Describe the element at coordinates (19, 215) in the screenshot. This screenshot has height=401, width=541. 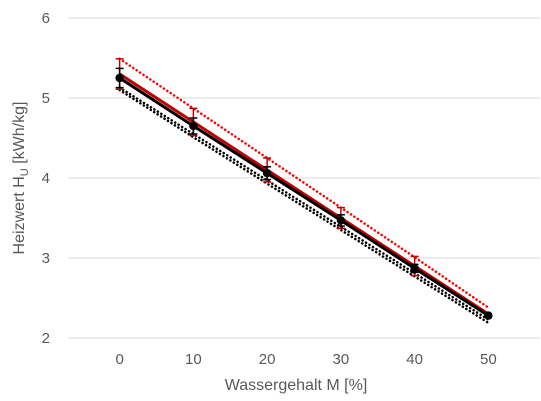
I see `y-axis-label-prefix: Heizwert H` at that location.